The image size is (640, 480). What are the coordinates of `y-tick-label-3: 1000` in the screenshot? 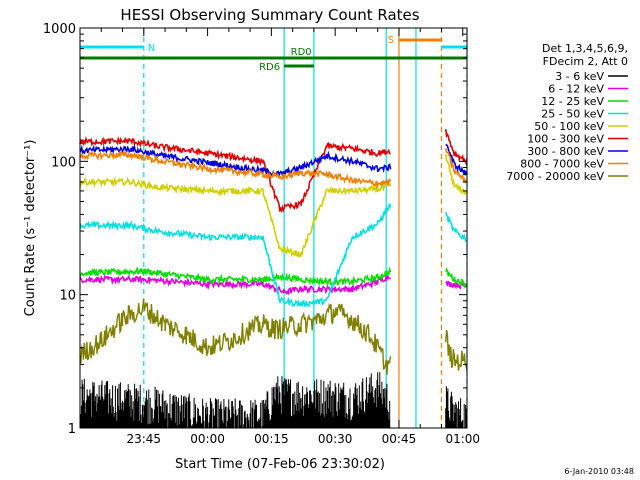 It's located at (59, 29).